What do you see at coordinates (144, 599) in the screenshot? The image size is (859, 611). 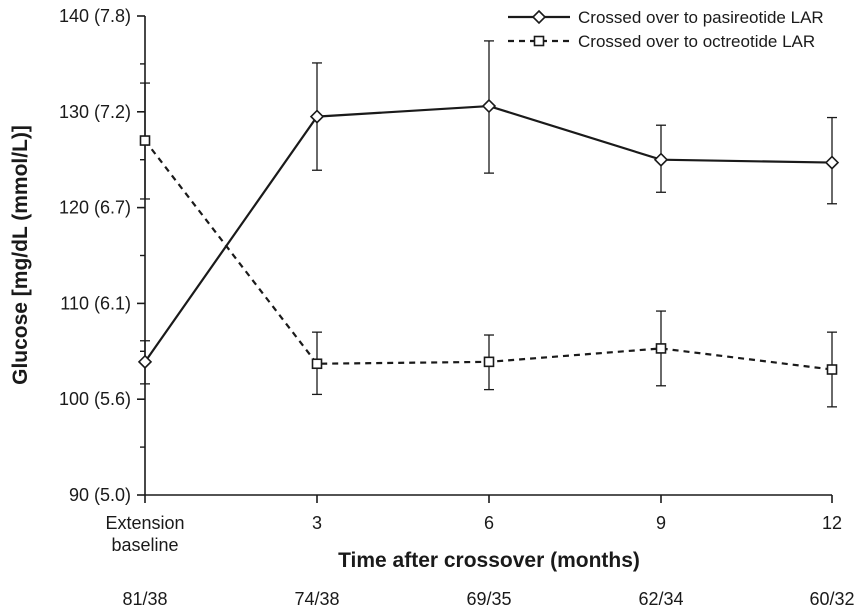 I see `n-count-label: 81/38` at bounding box center [144, 599].